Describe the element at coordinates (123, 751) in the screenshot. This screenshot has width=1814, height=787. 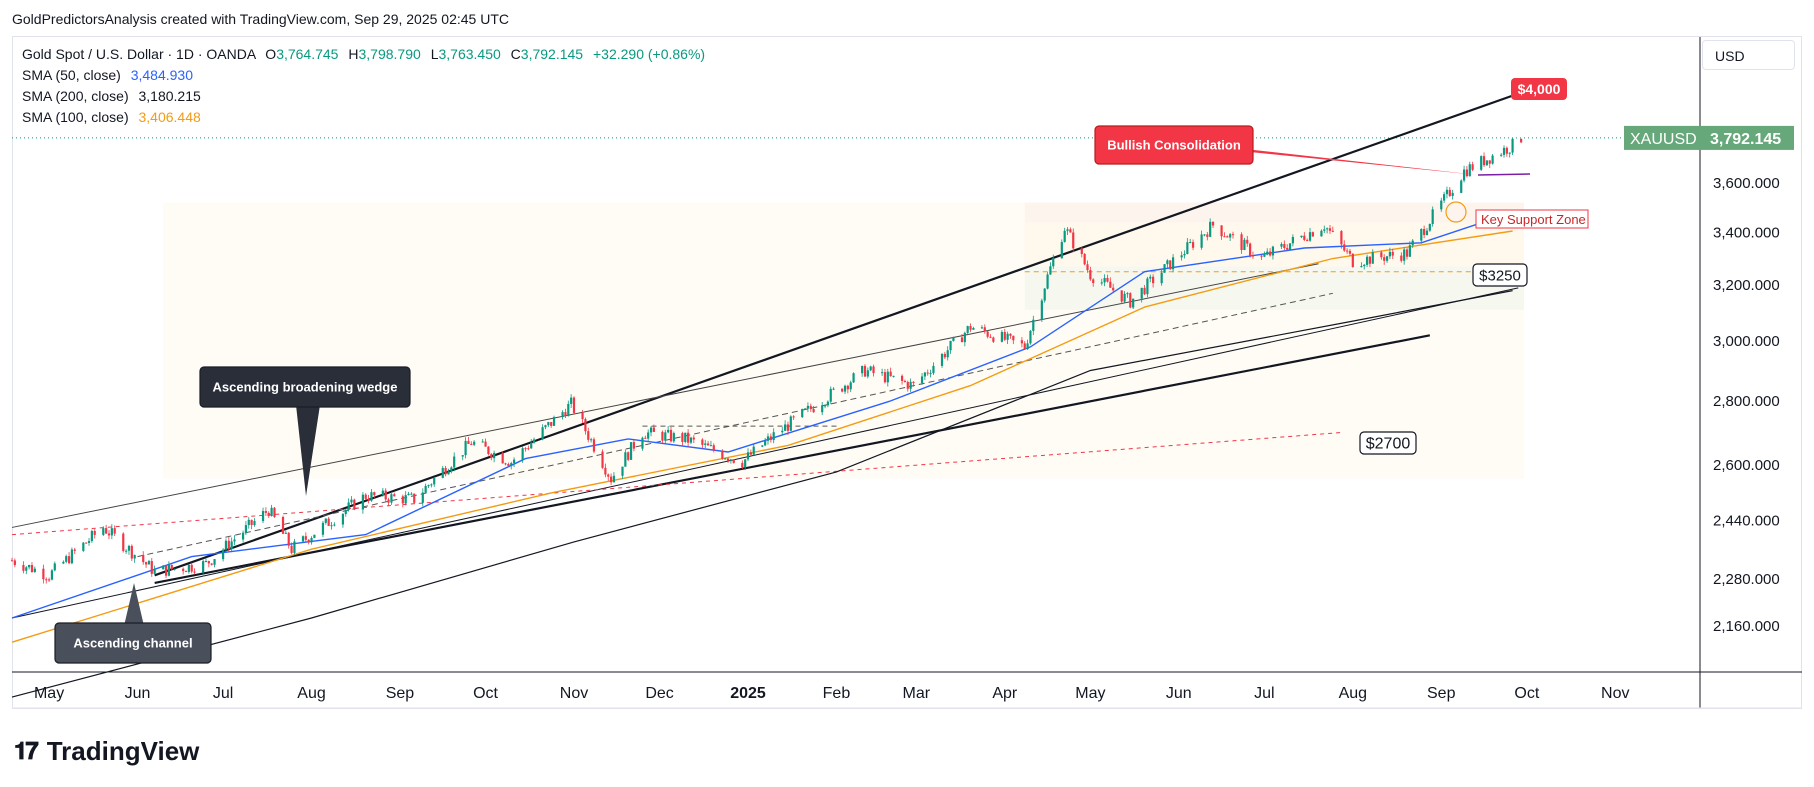
I see `footer-brand: TradingView` at that location.